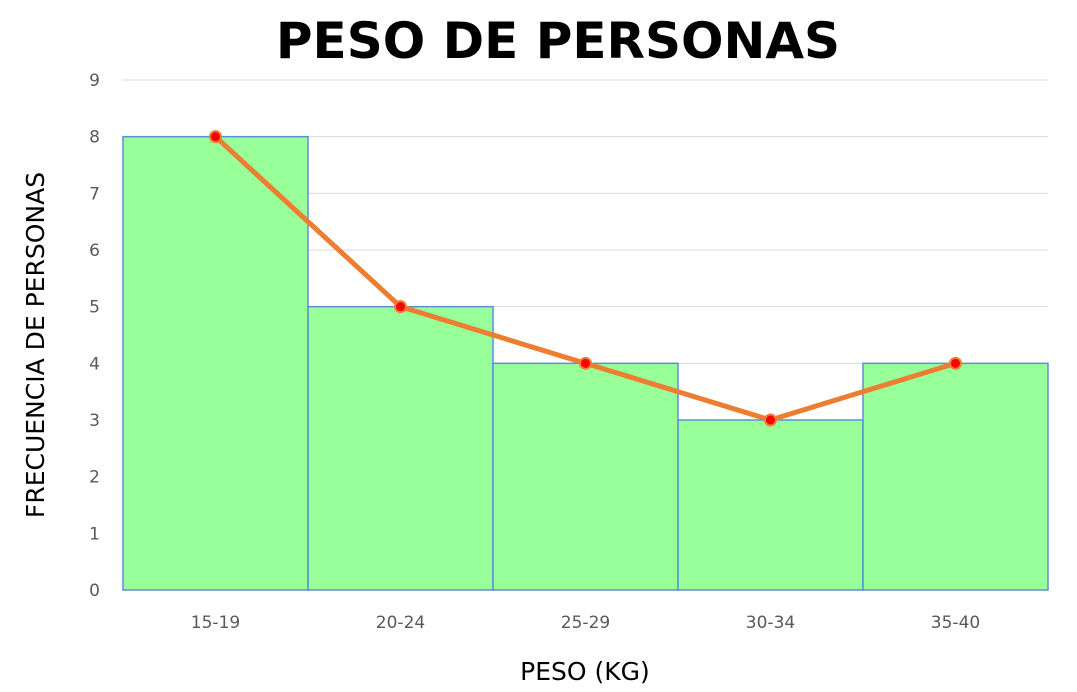 This screenshot has height=692, width=1077. Describe the element at coordinates (94, 591) in the screenshot. I see `y-tick-label: 0` at that location.